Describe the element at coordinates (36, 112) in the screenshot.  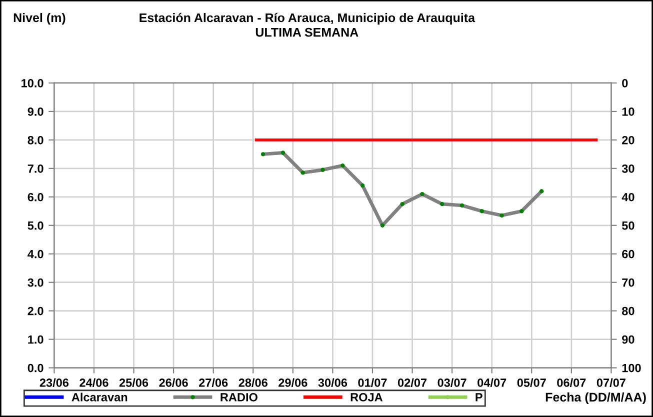
I see `y-tick-label: 9.0` at that location.